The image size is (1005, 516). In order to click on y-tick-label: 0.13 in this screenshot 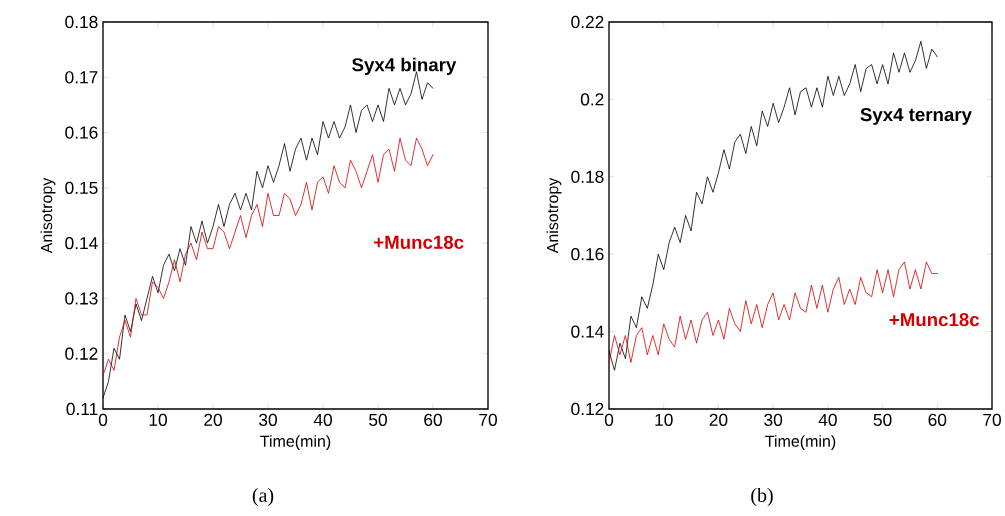, I will do `click(81, 298)`.